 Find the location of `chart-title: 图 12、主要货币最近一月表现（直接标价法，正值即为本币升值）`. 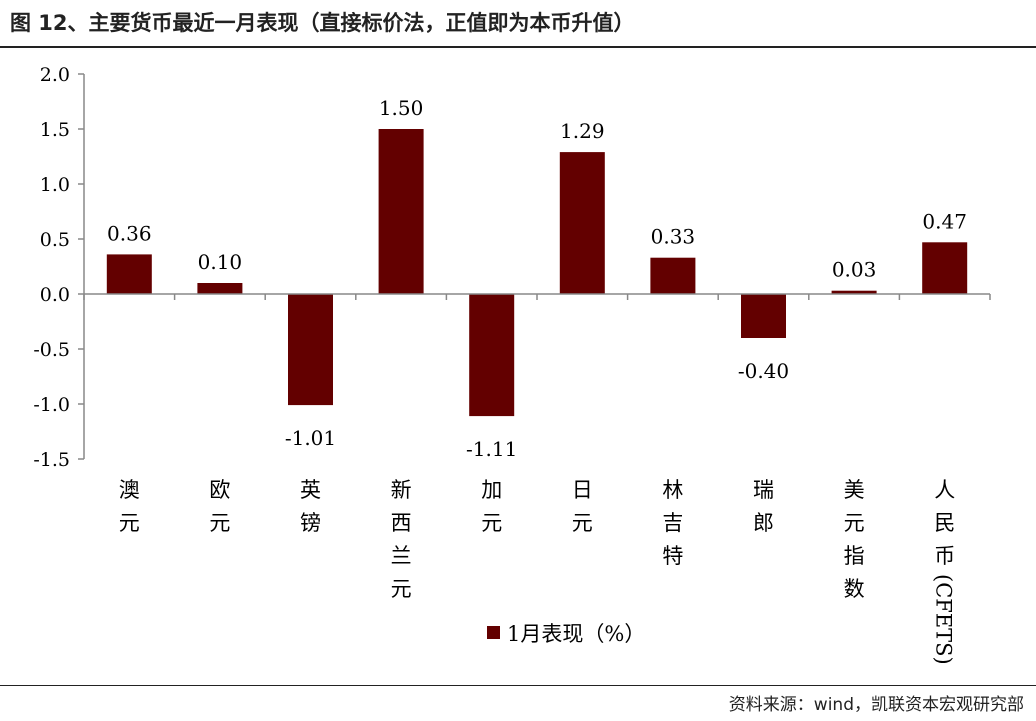

chart-title: 图 12、主要货币最近一月表现（直接标价法，正值即为本币升值） is located at coordinates (322, 23).